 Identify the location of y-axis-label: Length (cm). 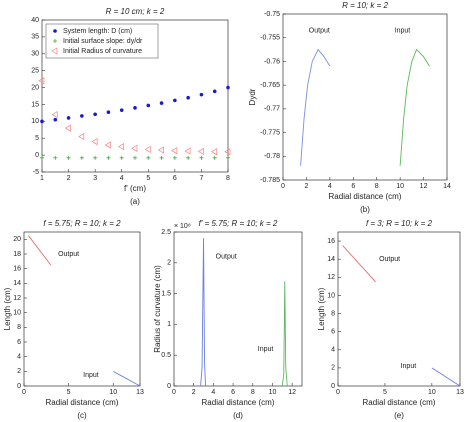
(321, 308).